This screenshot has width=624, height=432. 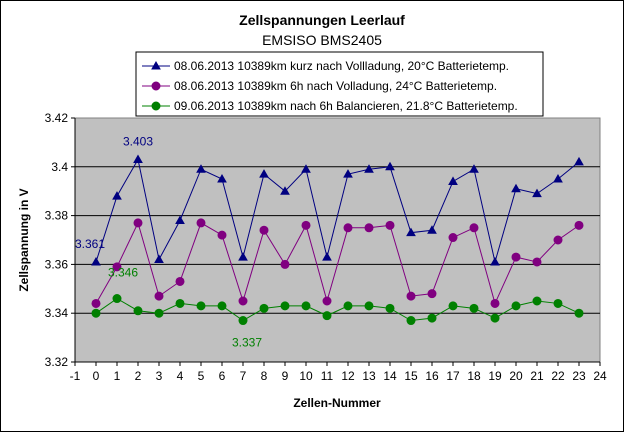 I want to click on x-tick-label: 23, so click(x=579, y=376).